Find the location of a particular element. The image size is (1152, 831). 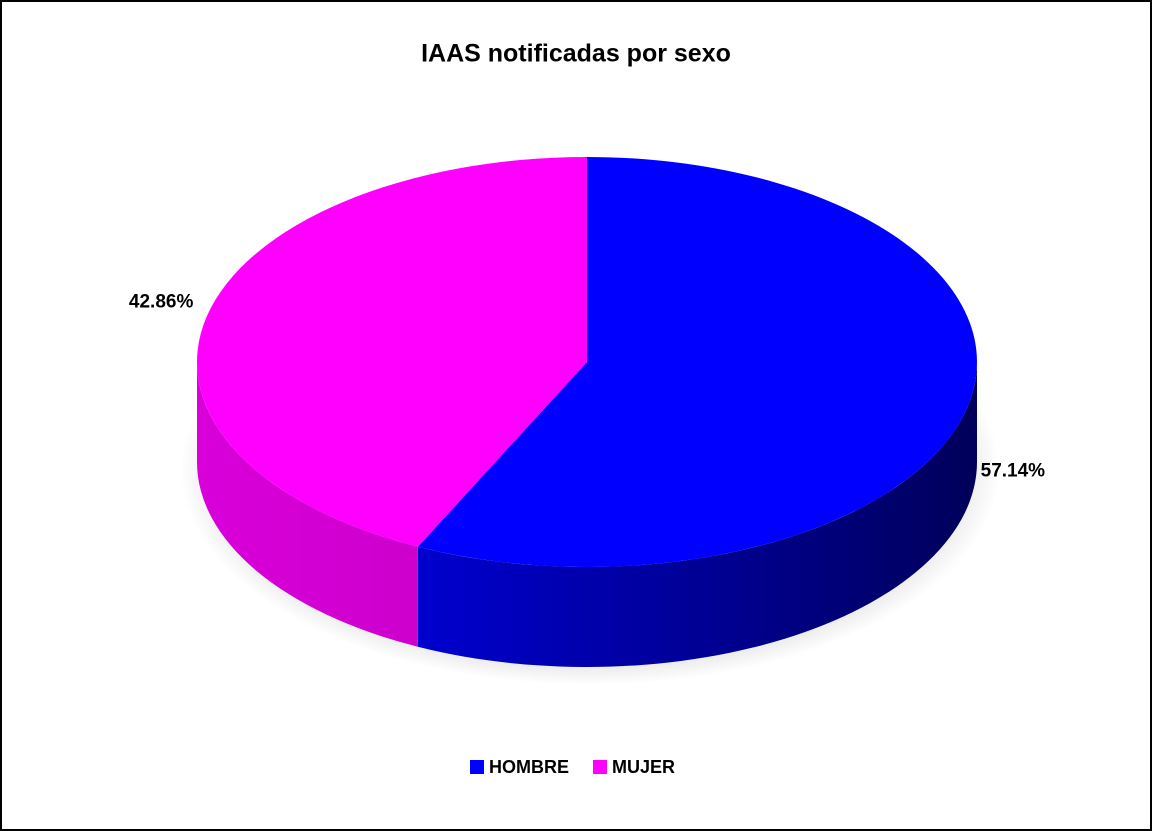

chart-title: IAAS notificadas por sexo is located at coordinates (576, 54).